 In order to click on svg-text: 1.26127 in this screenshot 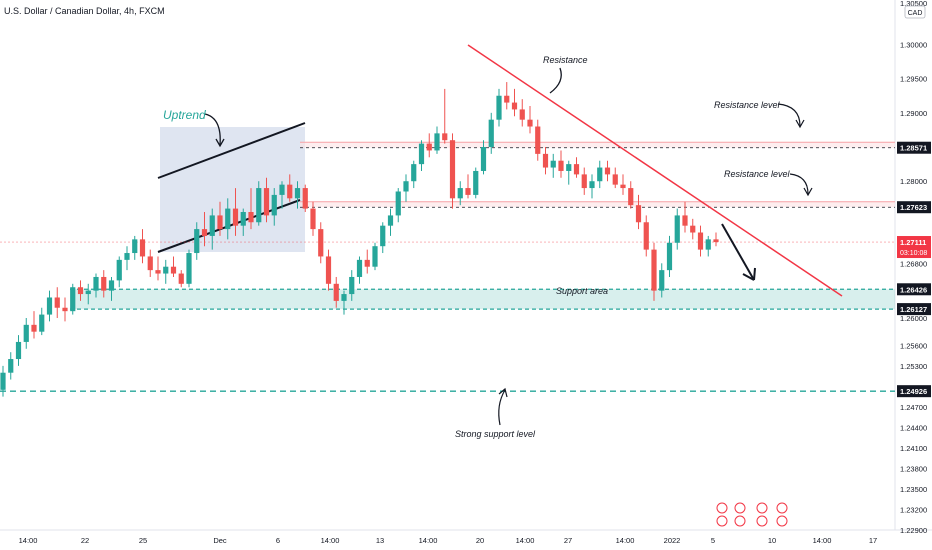, I will do `click(913, 309)`.